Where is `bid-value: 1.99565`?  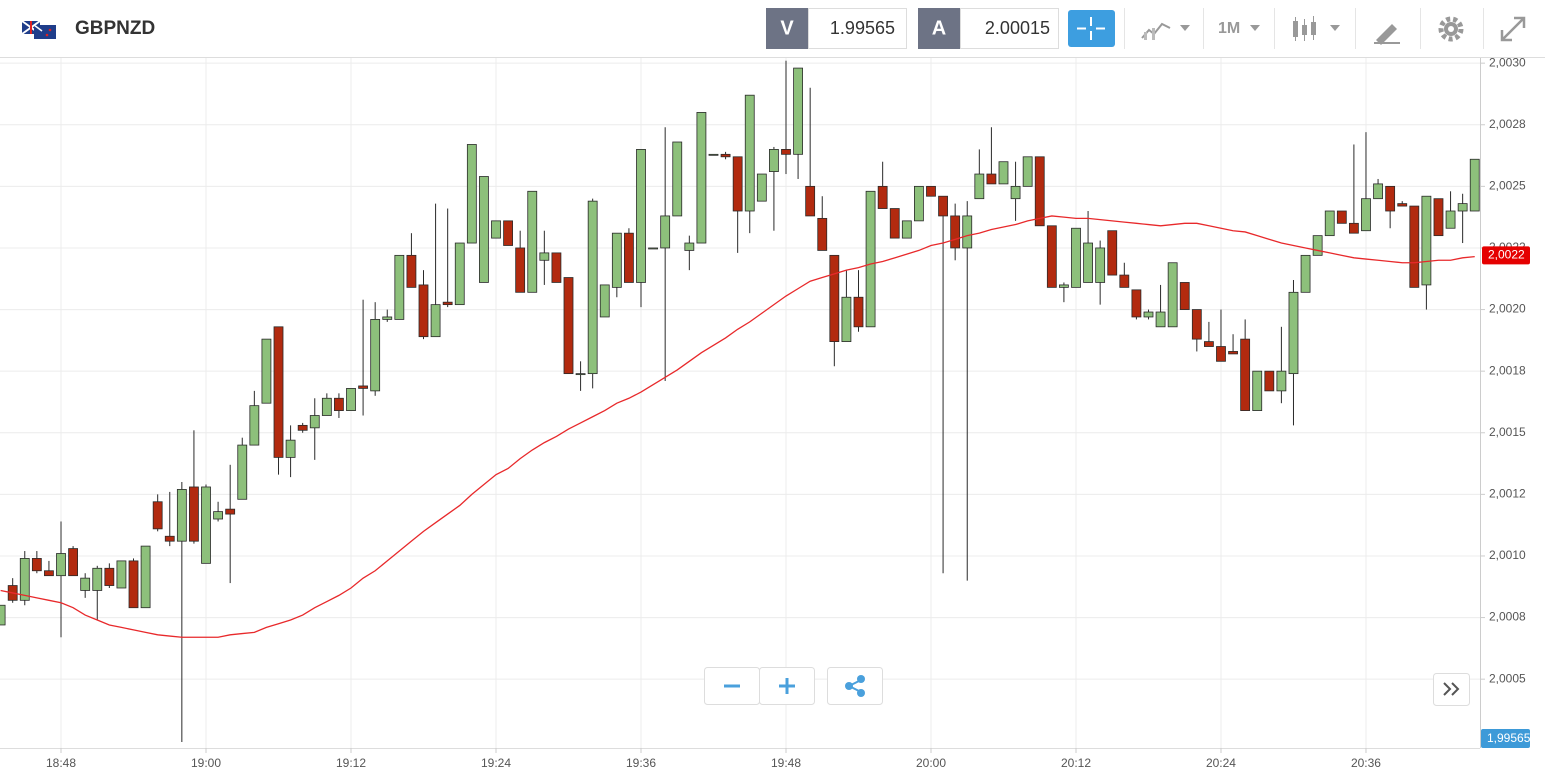 bid-value: 1.99565 is located at coordinates (862, 28).